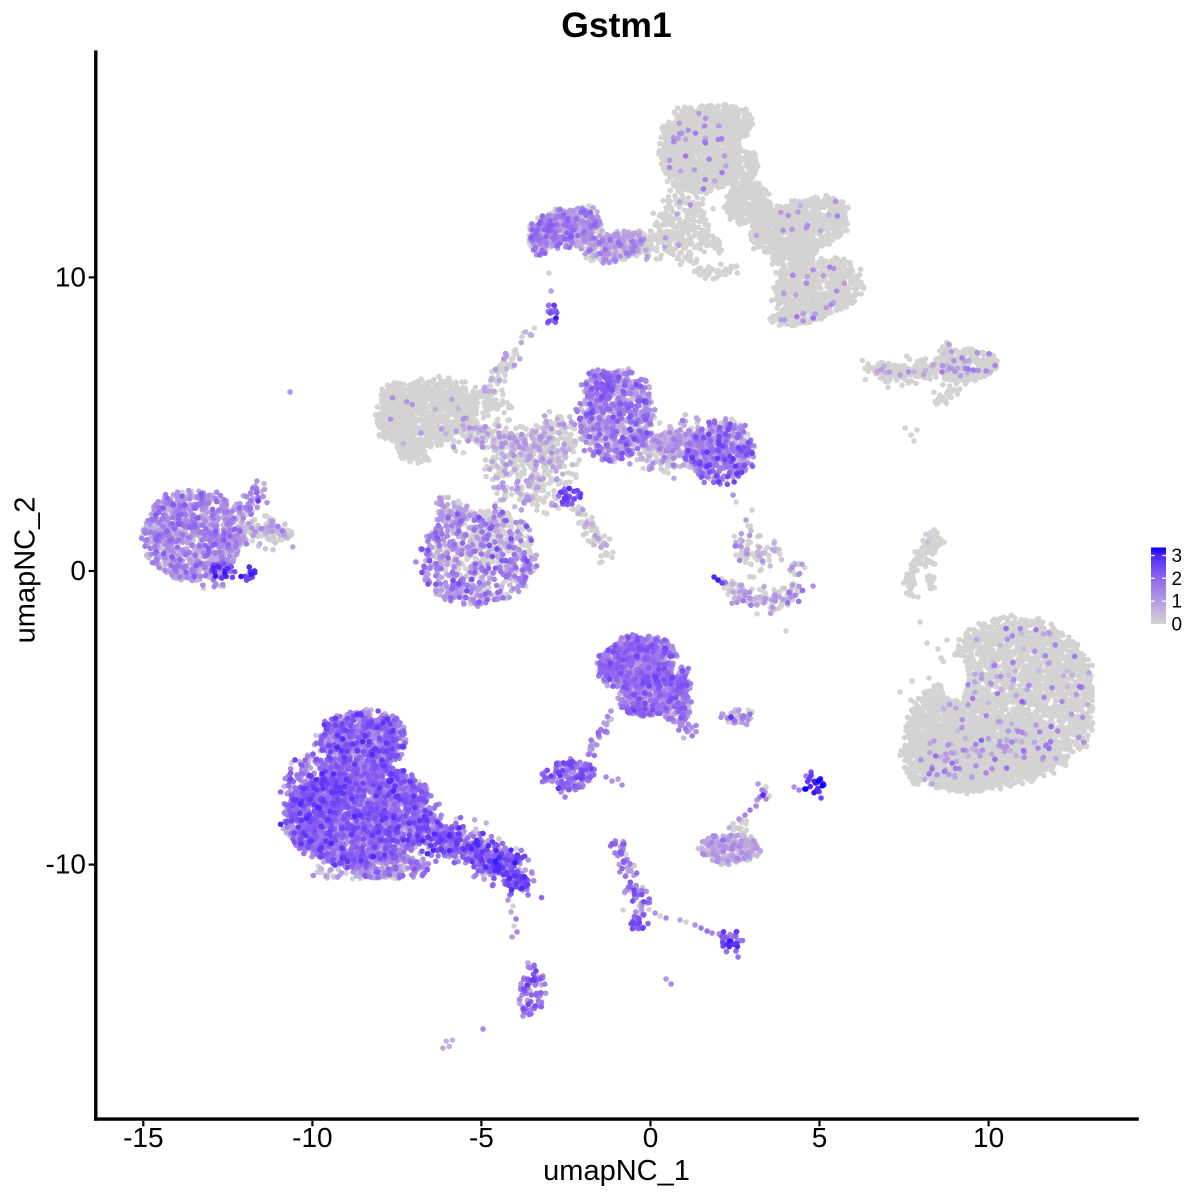 The height and width of the screenshot is (1200, 1200). What do you see at coordinates (1177, 556) in the screenshot?
I see `svg-text: 3` at bounding box center [1177, 556].